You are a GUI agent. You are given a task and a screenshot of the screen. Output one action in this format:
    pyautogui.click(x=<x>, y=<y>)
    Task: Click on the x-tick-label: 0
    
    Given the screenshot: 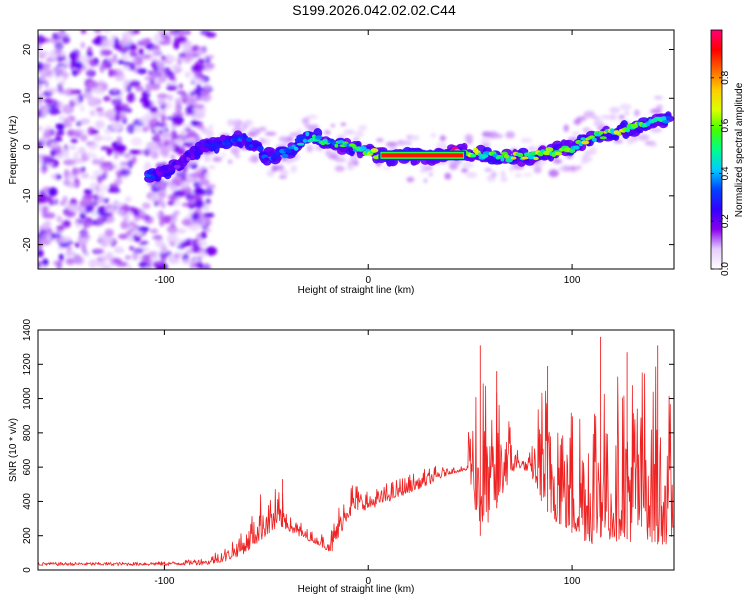 What is the action you would take?
    pyautogui.click(x=368, y=581)
    